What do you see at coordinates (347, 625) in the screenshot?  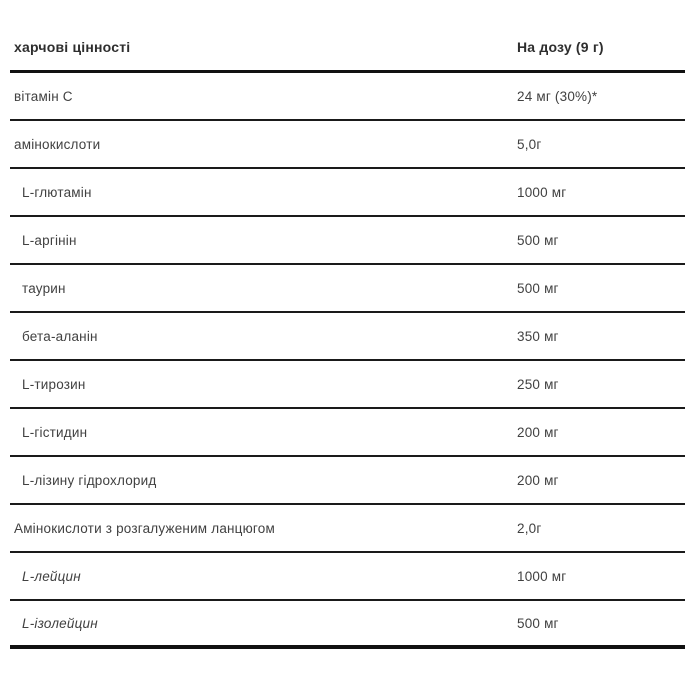 I see `table-row: L-ізолейцин 500 мг` at bounding box center [347, 625].